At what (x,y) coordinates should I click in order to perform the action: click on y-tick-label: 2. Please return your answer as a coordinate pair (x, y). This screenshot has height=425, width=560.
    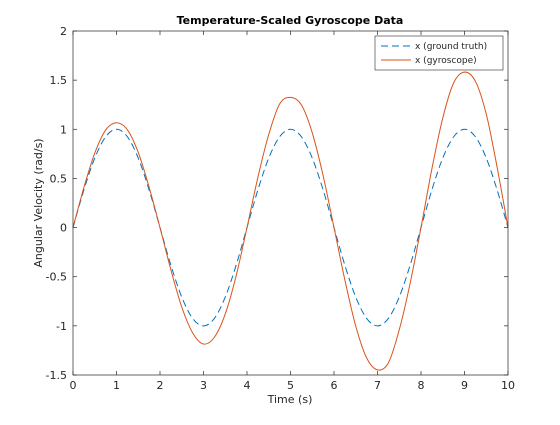
    Looking at the image, I should click on (63, 31).